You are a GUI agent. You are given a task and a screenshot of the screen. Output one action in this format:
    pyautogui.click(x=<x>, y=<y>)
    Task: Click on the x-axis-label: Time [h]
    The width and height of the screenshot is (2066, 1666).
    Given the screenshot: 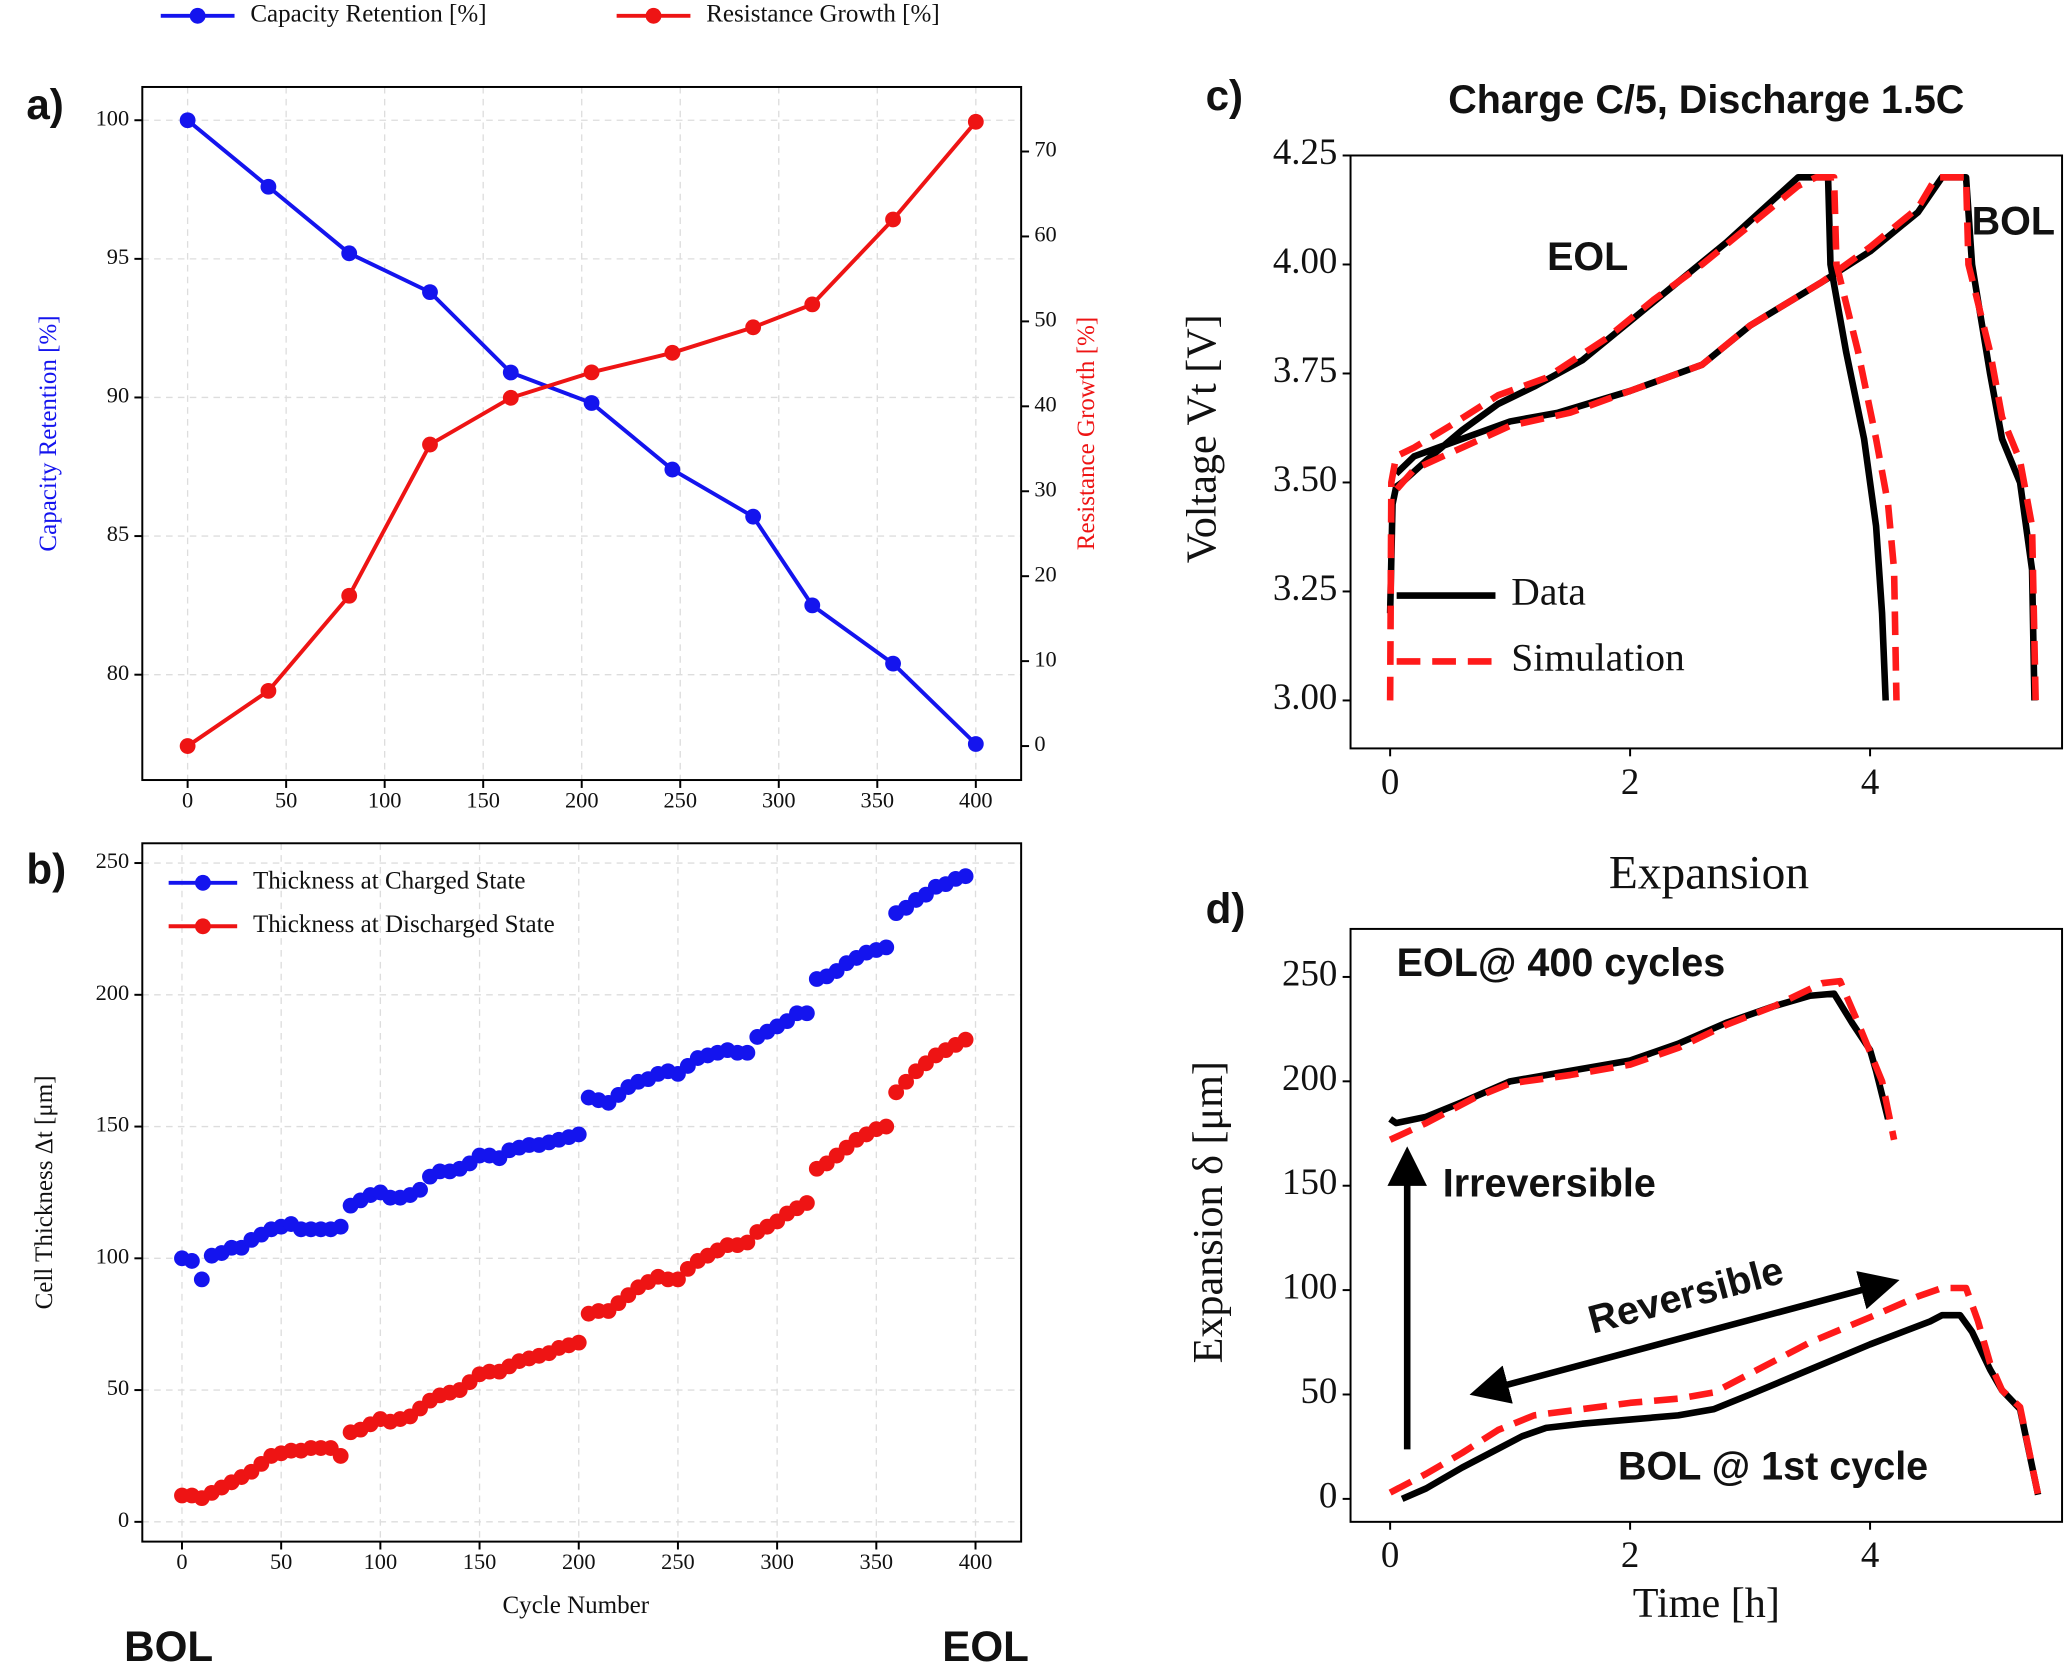 What is the action you would take?
    pyautogui.click(x=1706, y=1603)
    